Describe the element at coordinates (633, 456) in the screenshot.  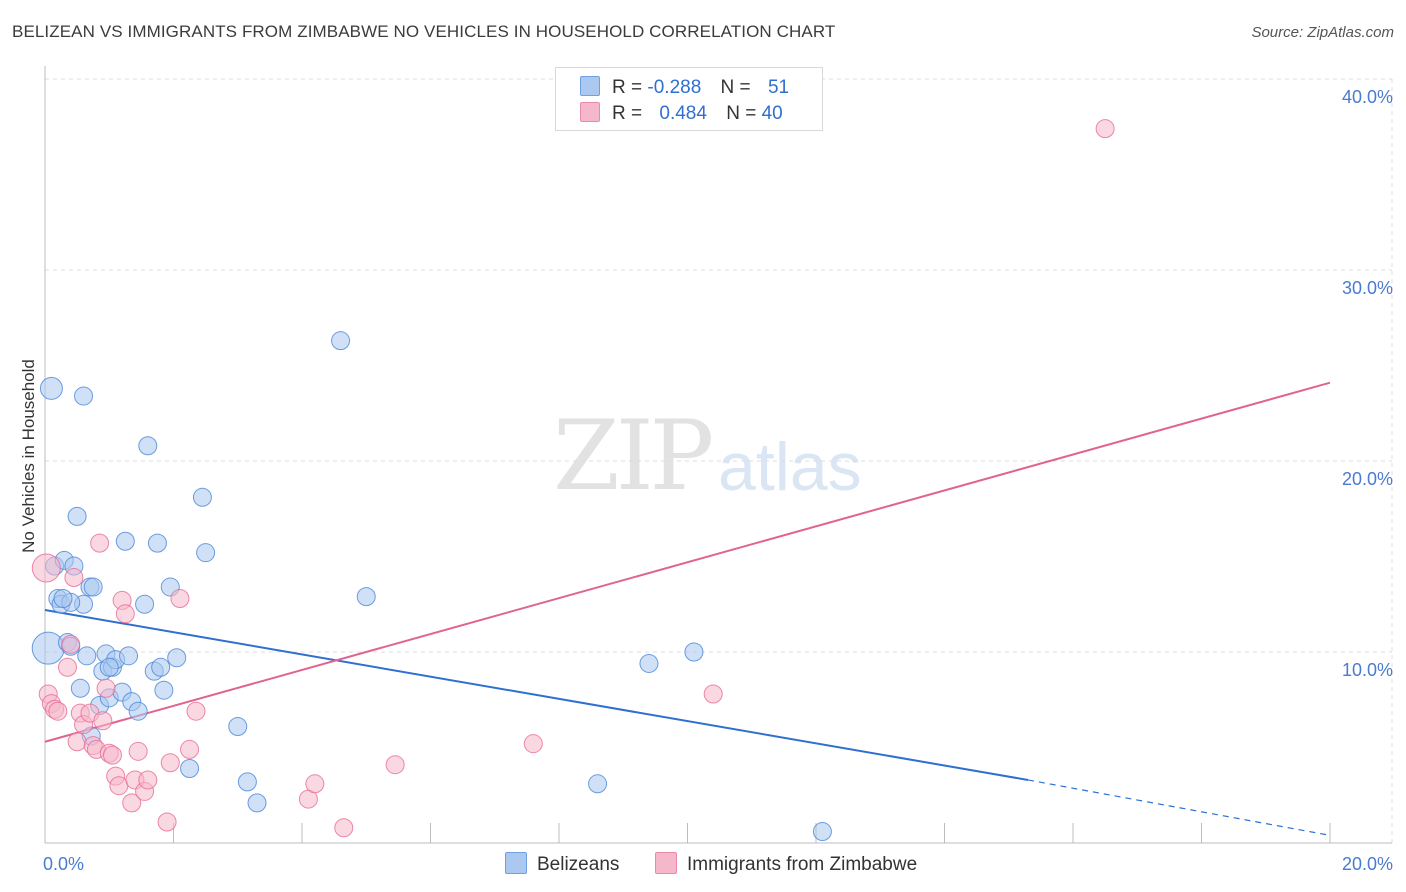
I see `watermark-zip: ZIP` at that location.